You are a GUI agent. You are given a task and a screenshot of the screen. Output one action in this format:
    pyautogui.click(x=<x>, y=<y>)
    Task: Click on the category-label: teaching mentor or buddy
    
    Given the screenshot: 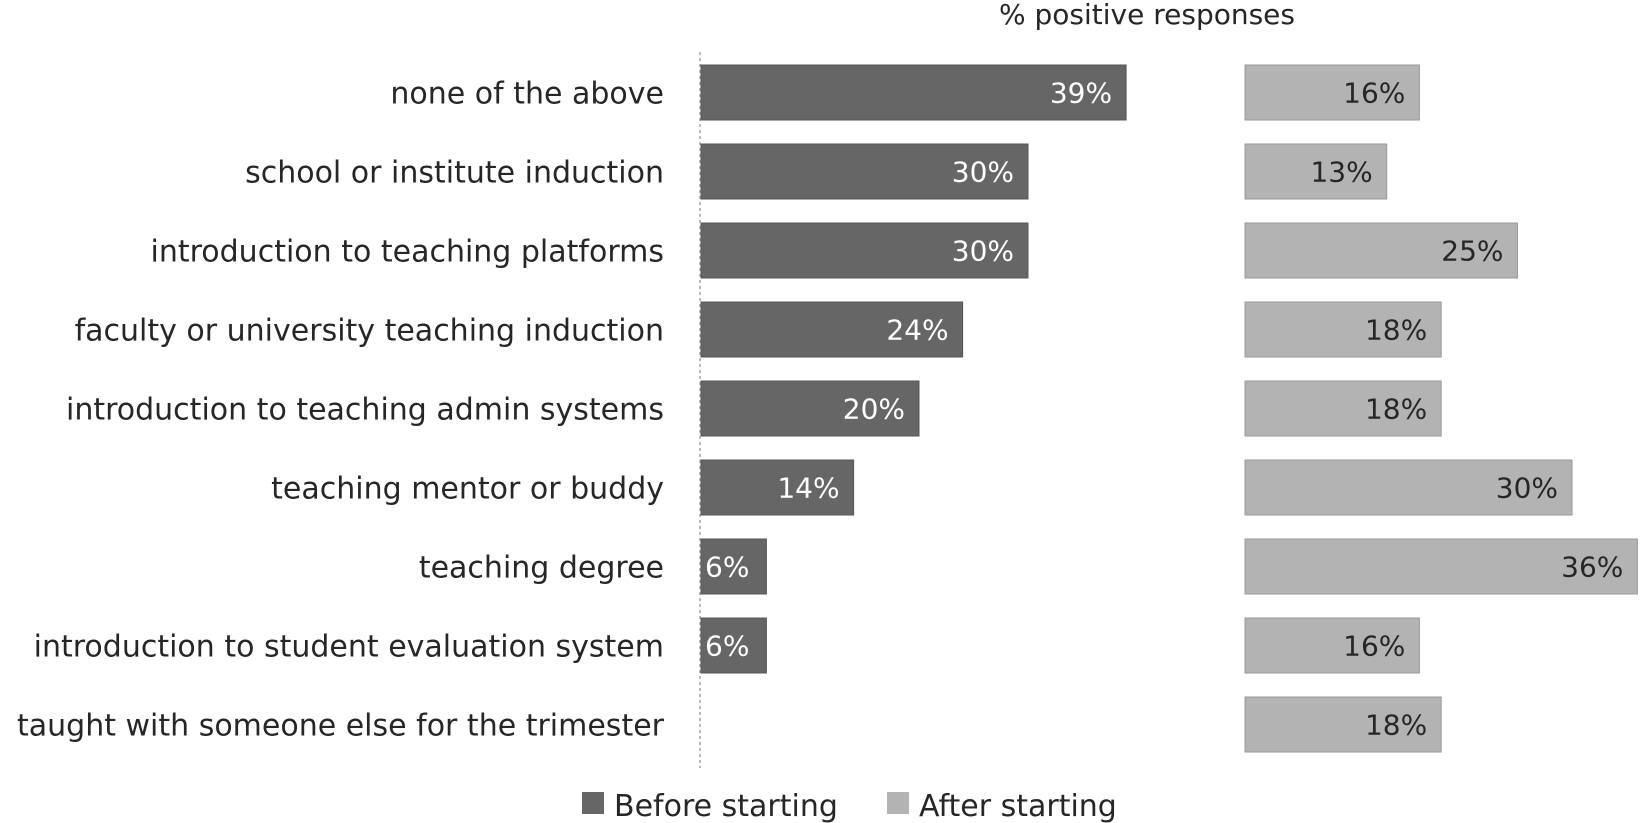 What is the action you would take?
    pyautogui.click(x=467, y=489)
    